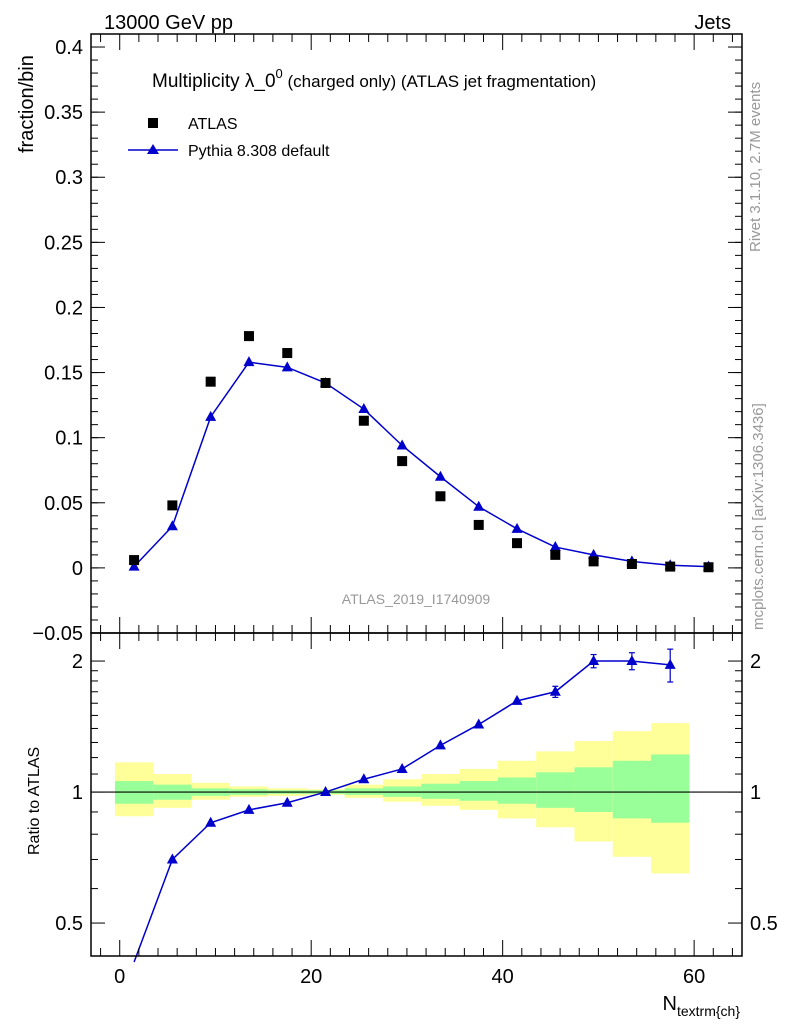 The image size is (786, 1024). I want to click on main-y-axis-title: fraction/bin, so click(27, 104).